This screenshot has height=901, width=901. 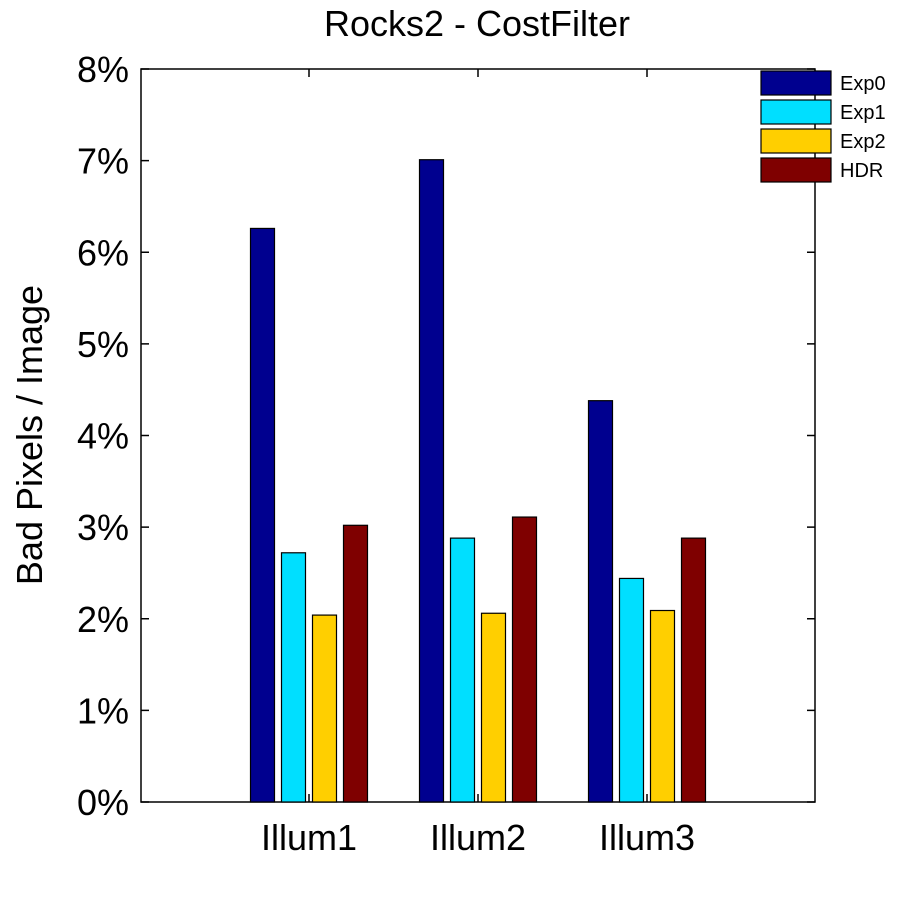 I want to click on bar-exp1-illum3, so click(x=631, y=690).